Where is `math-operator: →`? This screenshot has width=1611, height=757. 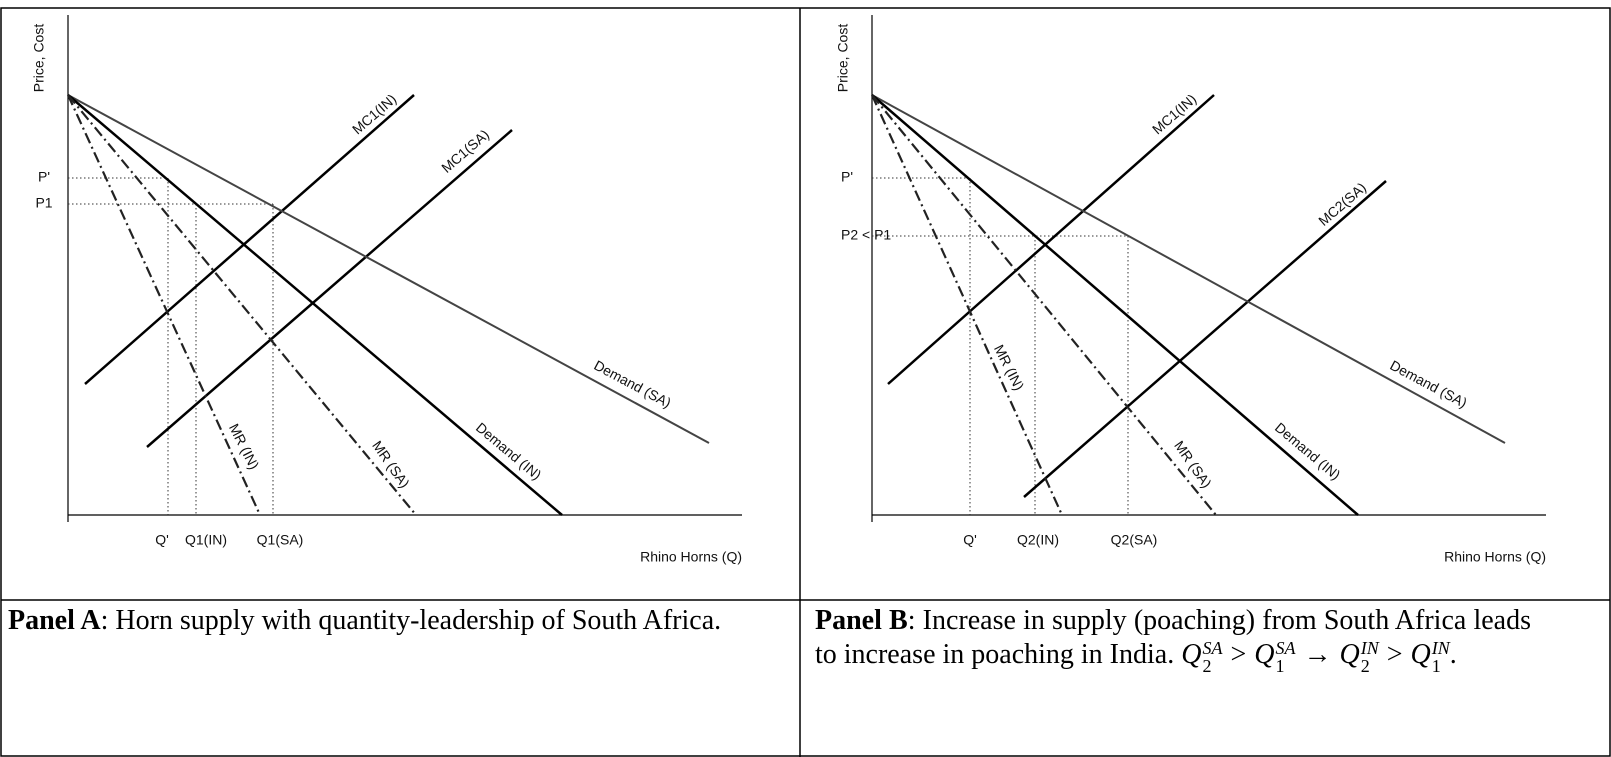
math-operator: → is located at coordinates (1317, 654).